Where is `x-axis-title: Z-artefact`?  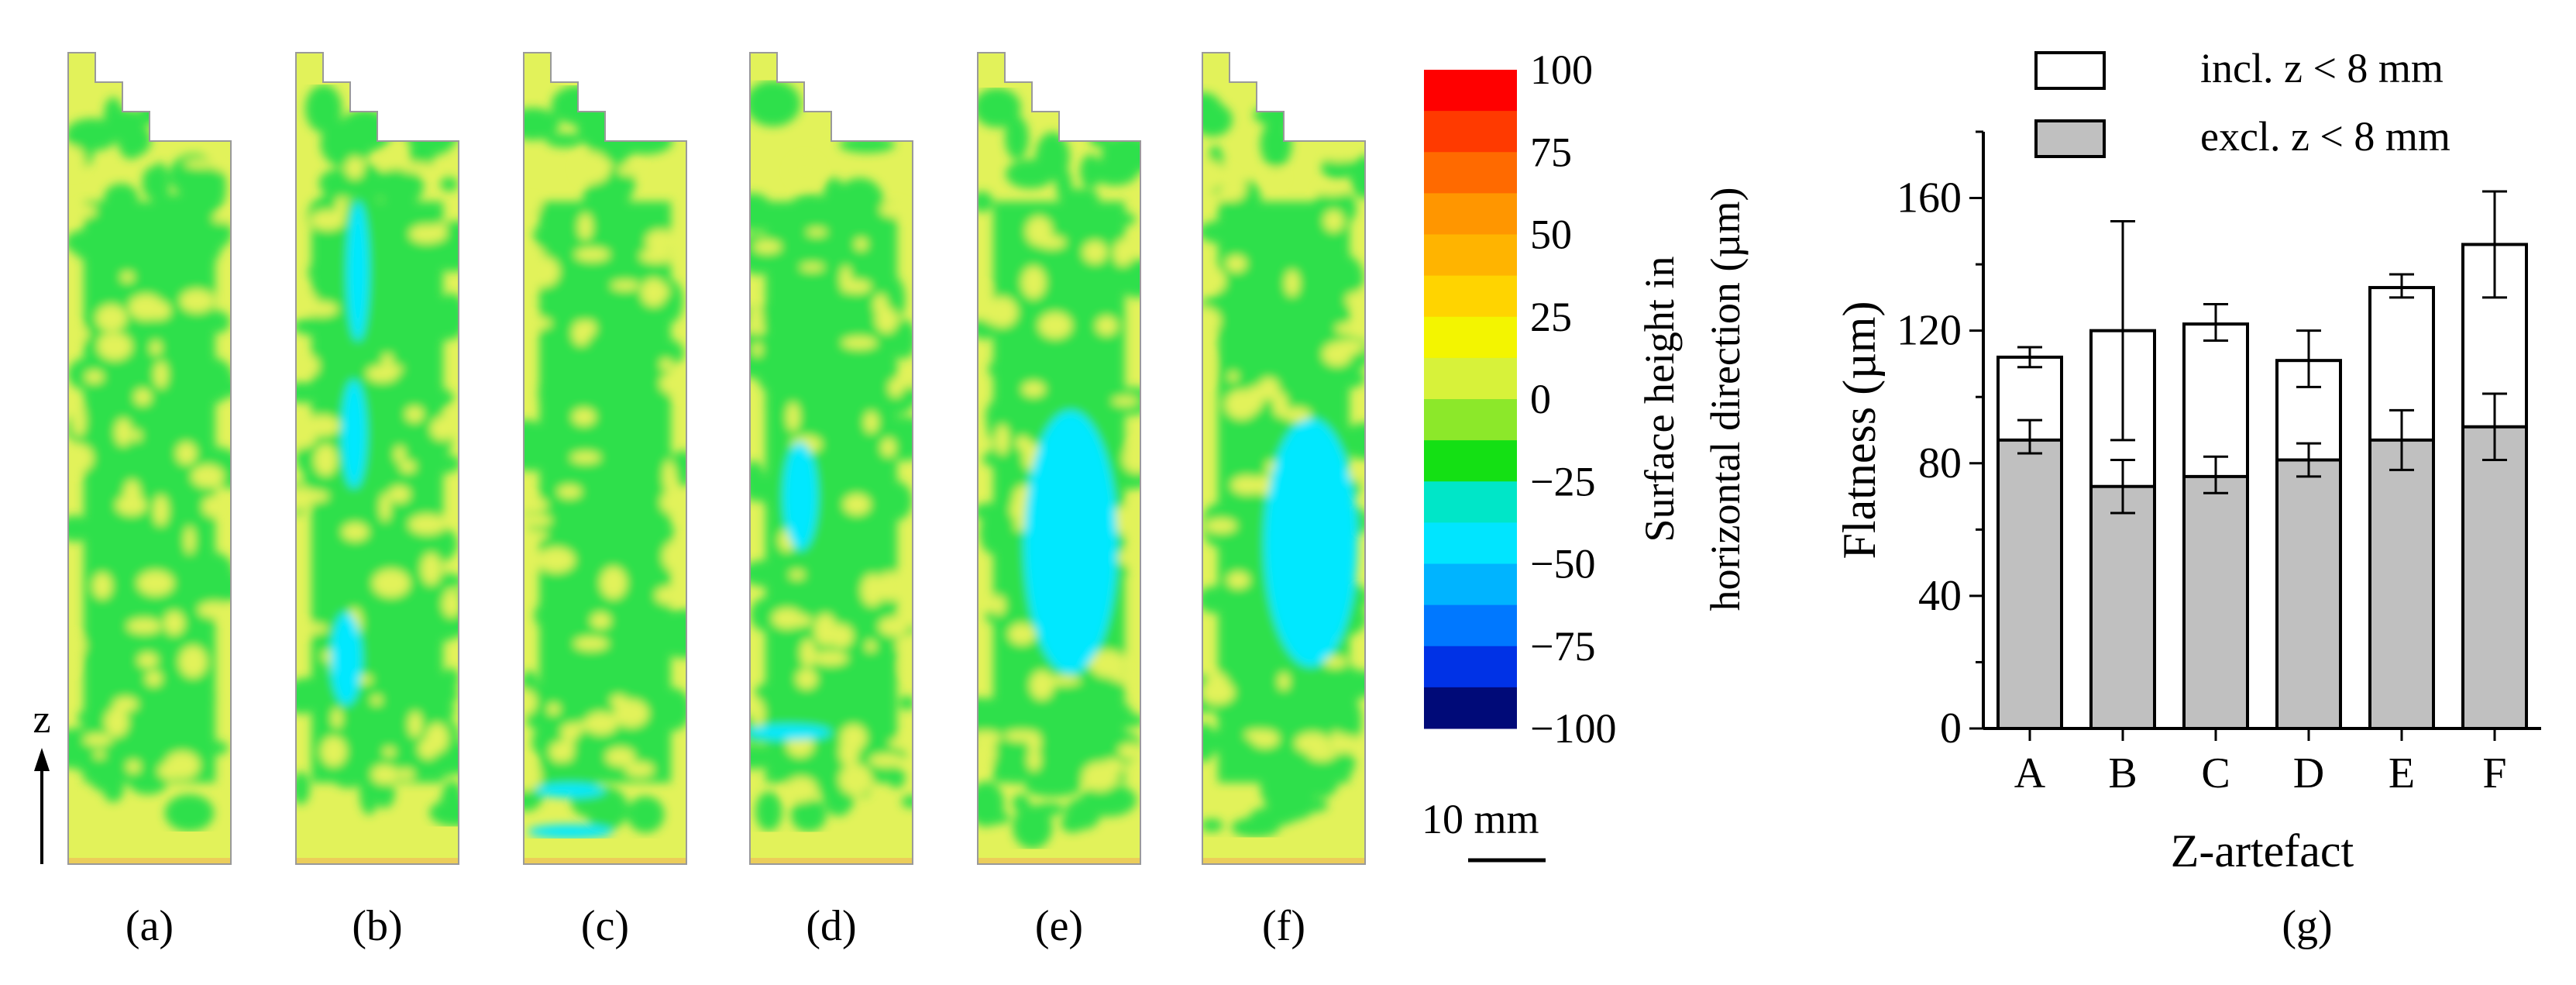 x-axis-title: Z-artefact is located at coordinates (2262, 851).